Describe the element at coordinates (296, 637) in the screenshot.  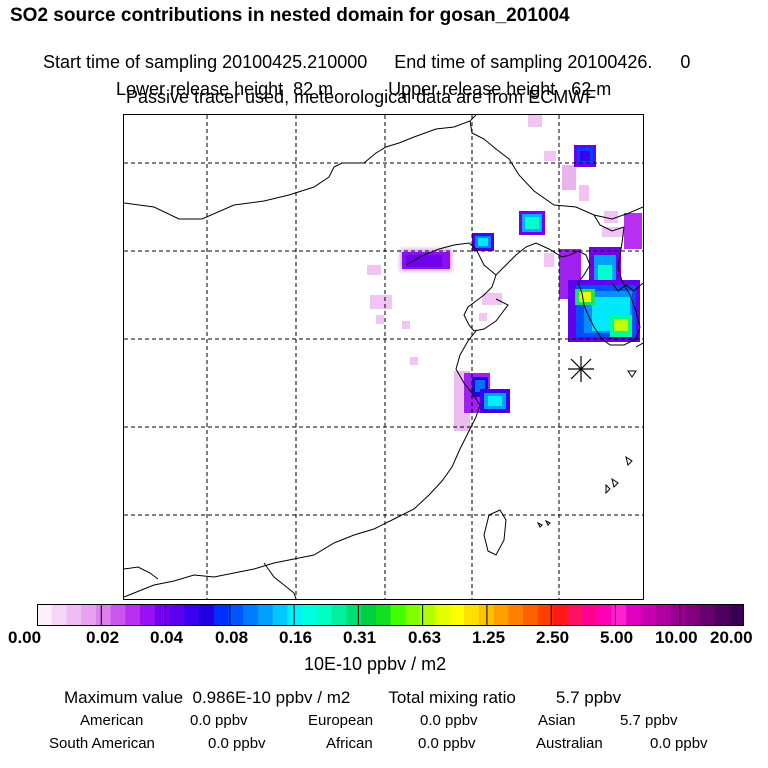
I see `colorbar-tick: 0.16` at that location.